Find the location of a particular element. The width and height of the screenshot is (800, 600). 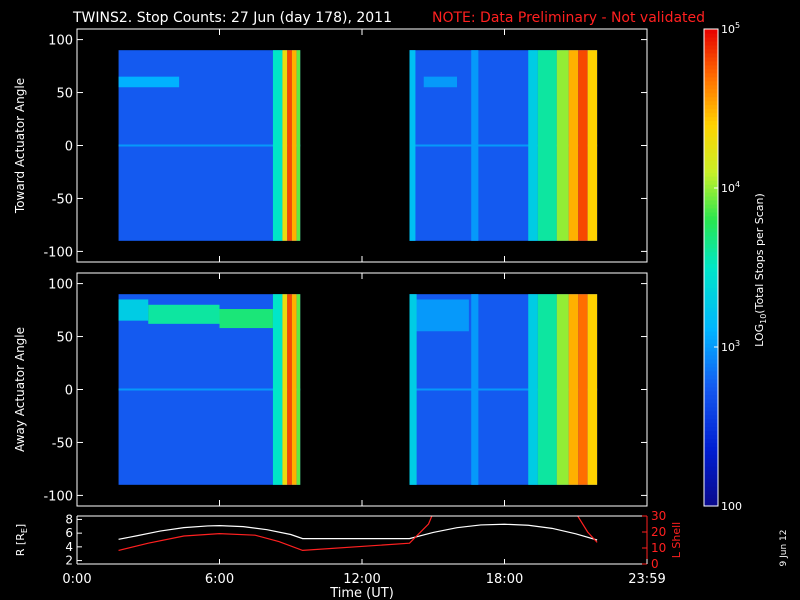

y-axis-label: Toward Actuator Angle is located at coordinates (20, 146).